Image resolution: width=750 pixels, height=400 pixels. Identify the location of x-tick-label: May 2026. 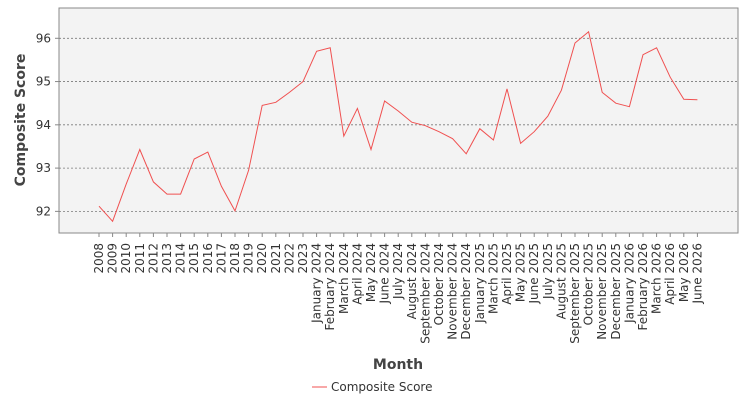
(684, 272).